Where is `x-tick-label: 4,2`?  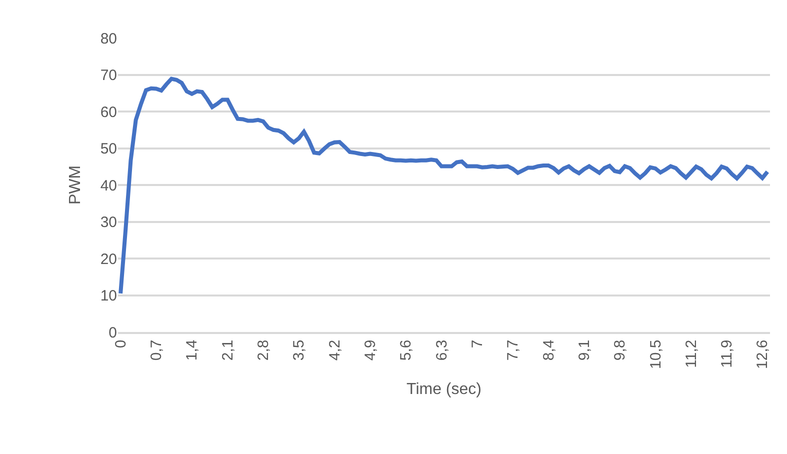 x-tick-label: 4,2 is located at coordinates (335, 350).